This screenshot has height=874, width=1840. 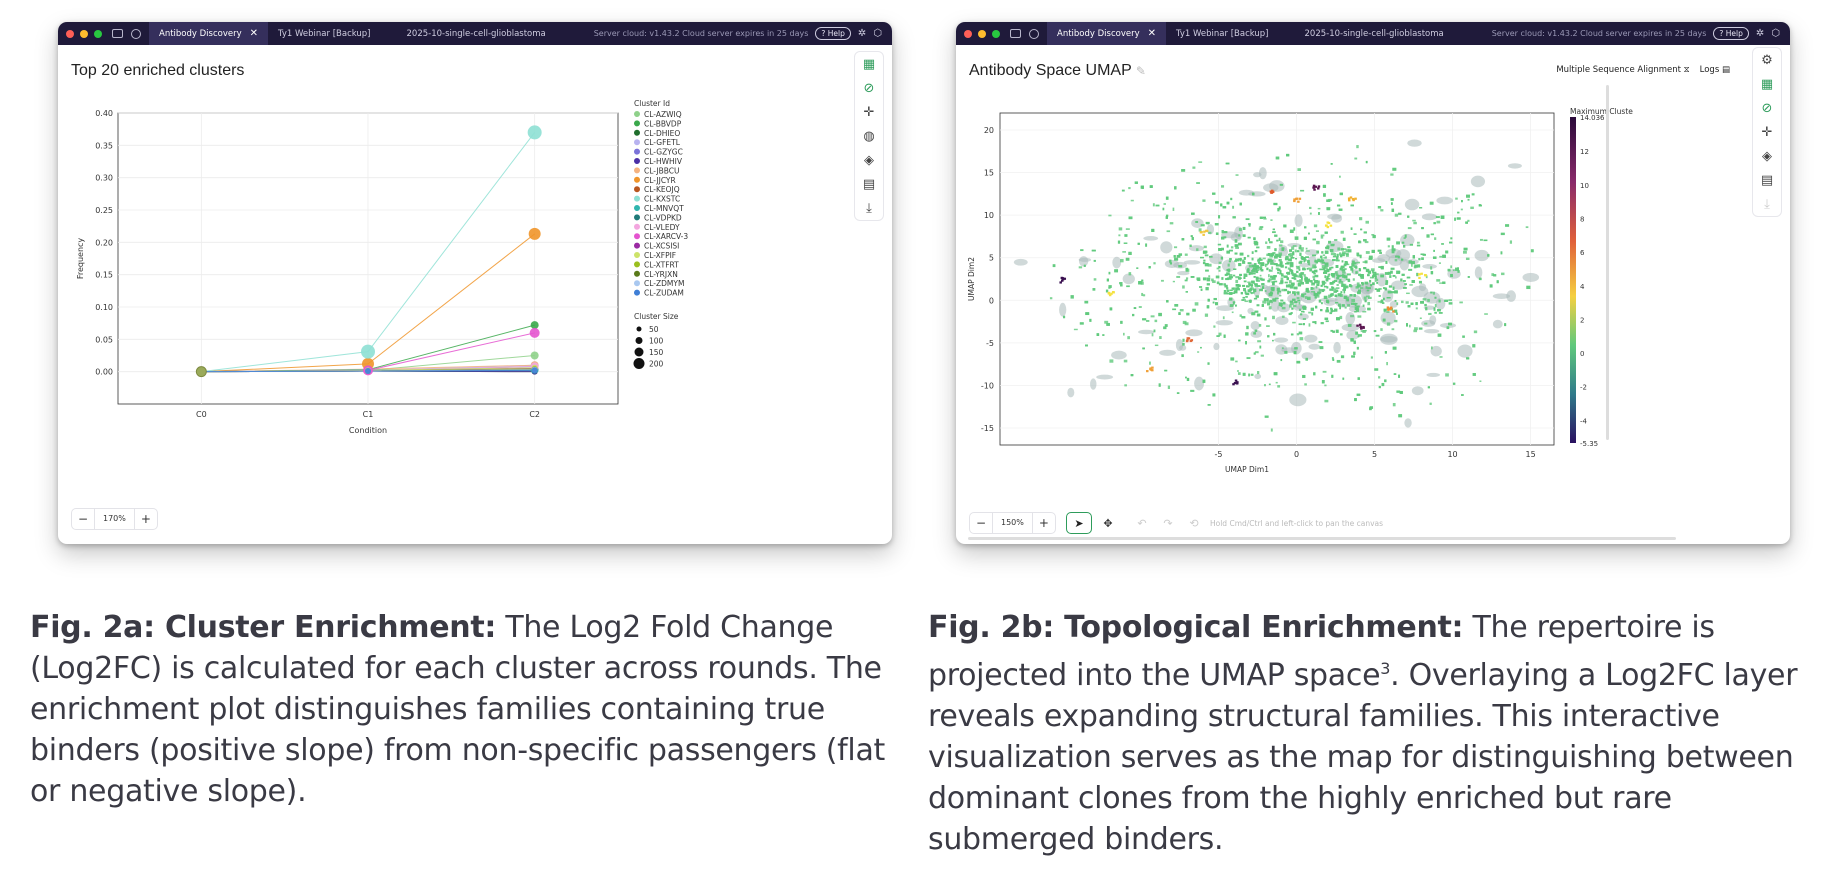 What do you see at coordinates (1337, 347) in the screenshot?
I see `cluster-blob` at bounding box center [1337, 347].